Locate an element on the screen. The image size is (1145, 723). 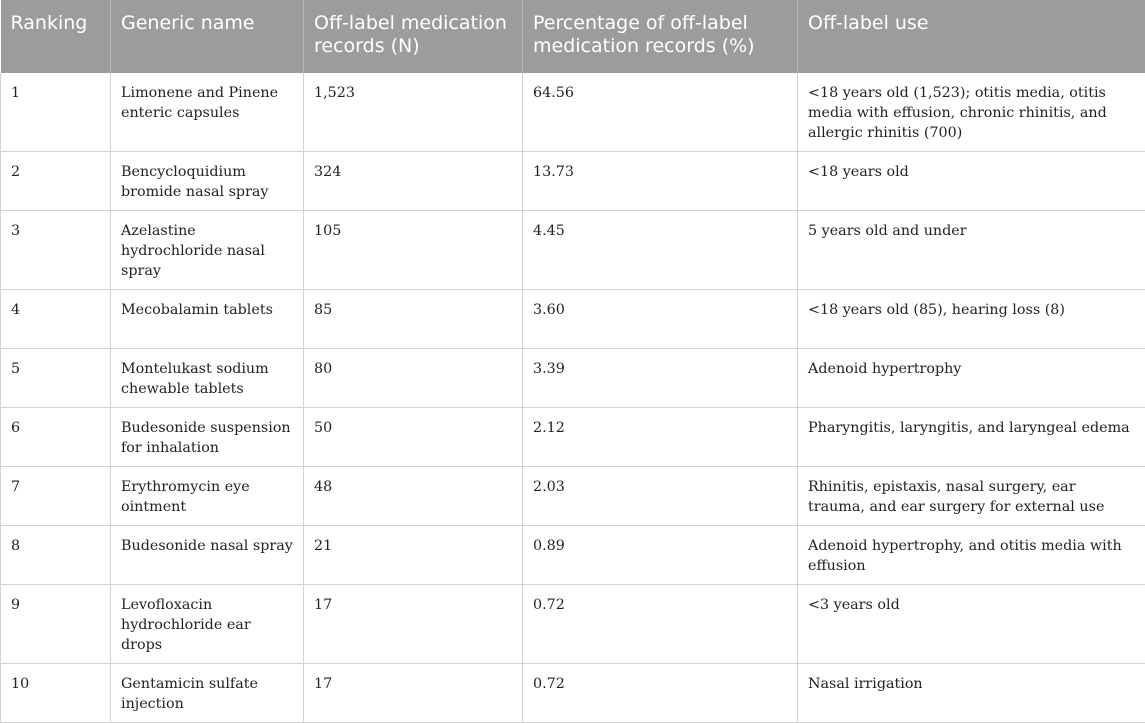
cell-records: 324 is located at coordinates (413, 181).